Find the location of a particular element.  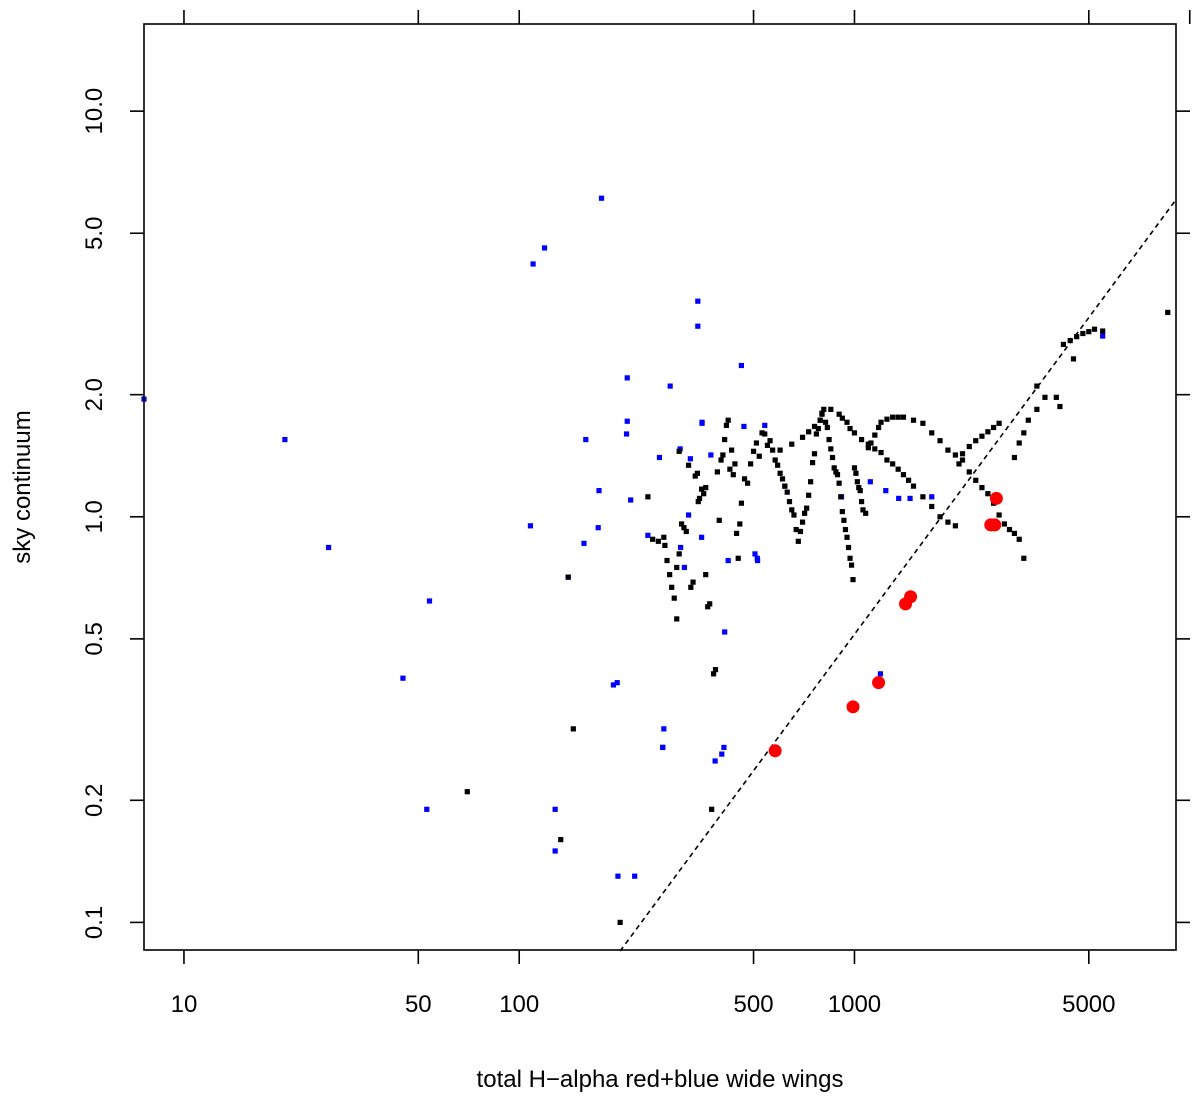

y-tick-label: 10.0 is located at coordinates (94, 111).